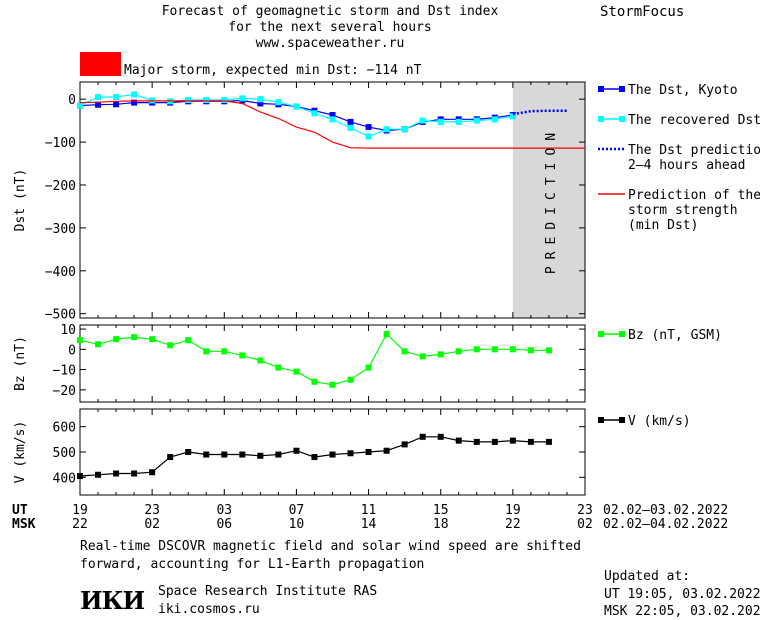 Image resolution: width=760 pixels, height=620 pixels. I want to click on updated-label: Updated at:, so click(647, 576).